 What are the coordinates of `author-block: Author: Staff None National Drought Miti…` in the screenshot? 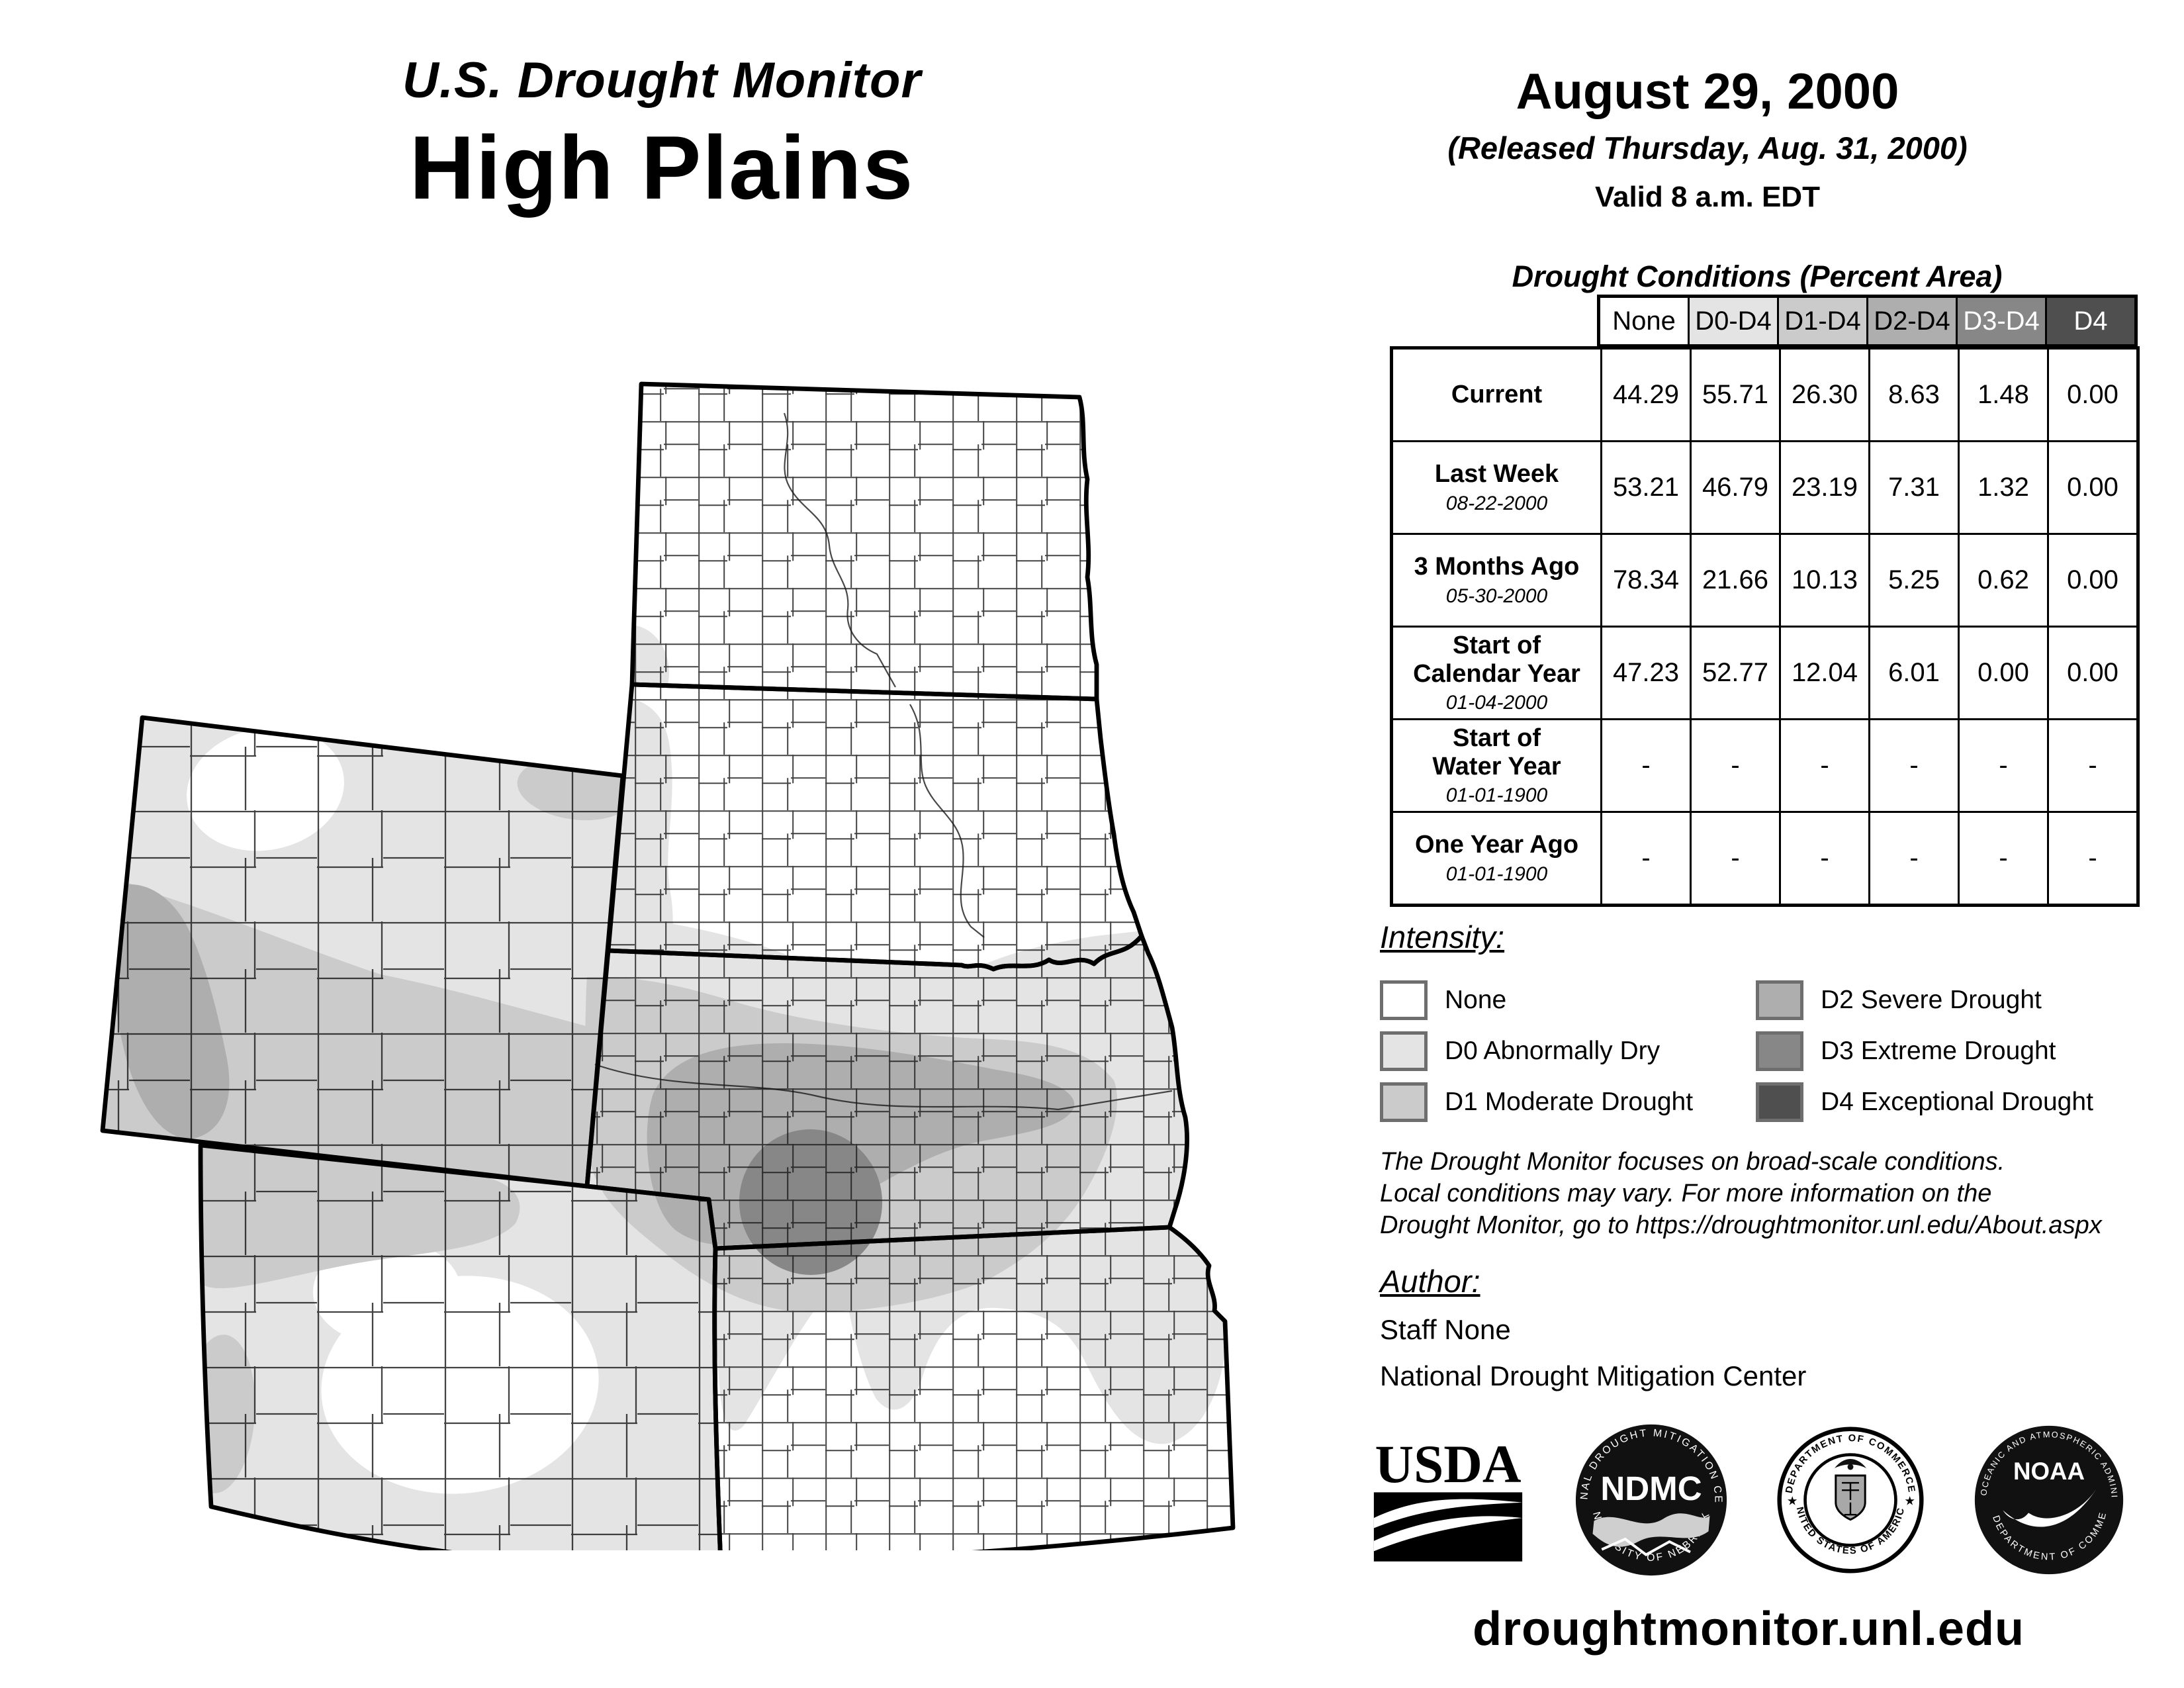 It's located at (1593, 1327).